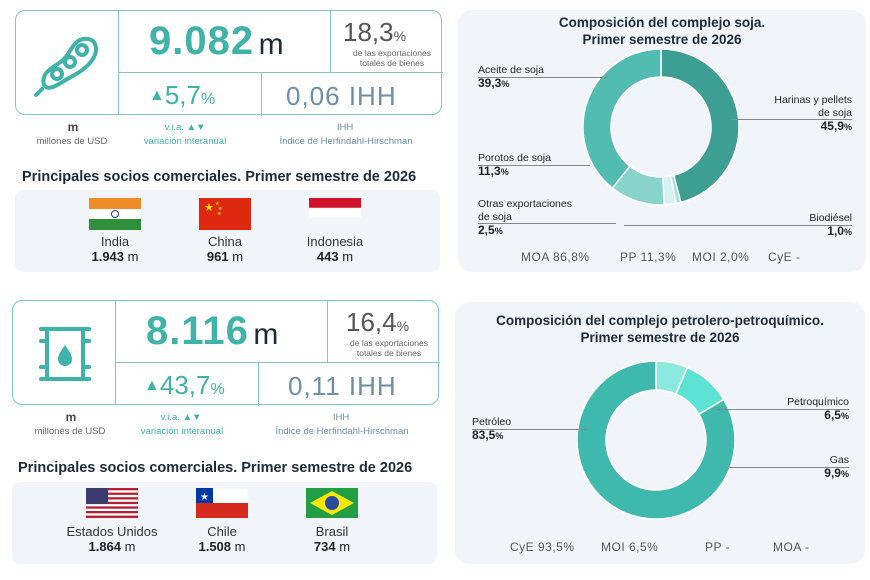  I want to click on oil-footer-moi: MOI 6,5%, so click(630, 547).